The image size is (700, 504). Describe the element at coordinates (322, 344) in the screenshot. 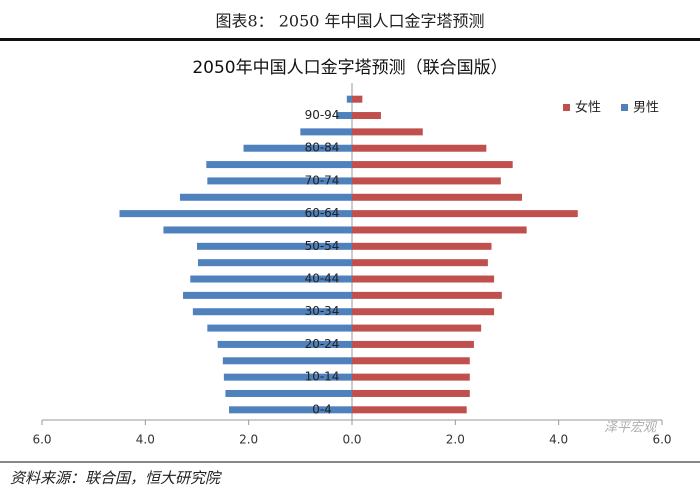

I see `y-tick-label: 20-24` at that location.